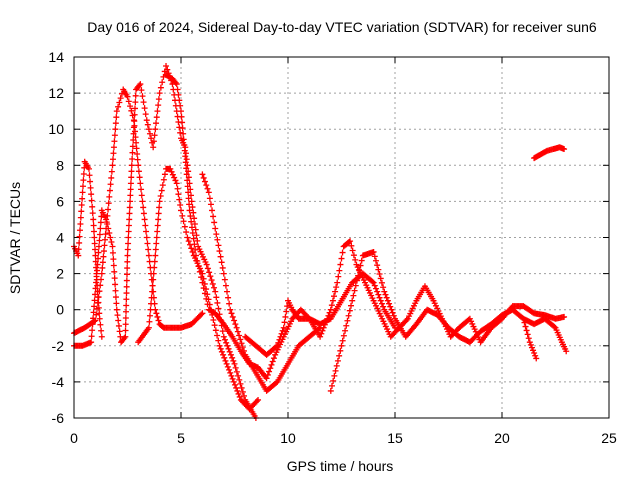 The width and height of the screenshot is (640, 480). What do you see at coordinates (502, 438) in the screenshot?
I see `x-tick-label: 20` at bounding box center [502, 438].